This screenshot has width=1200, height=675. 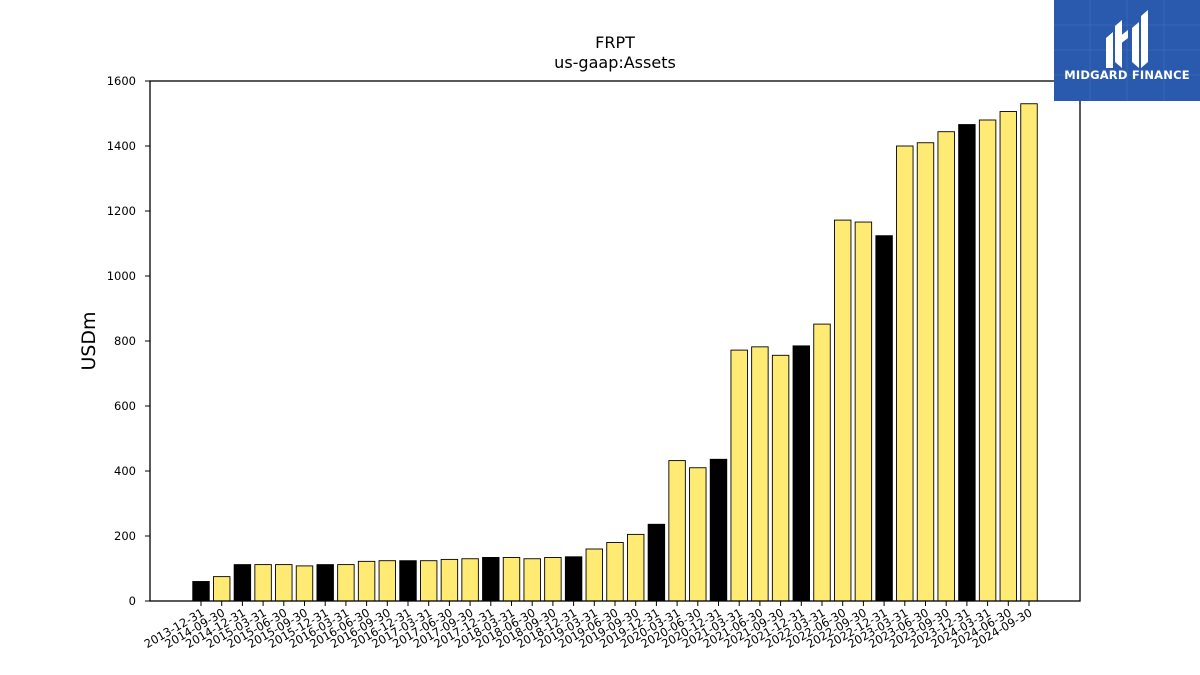 I want to click on y-tick-label: 1400, so click(x=121, y=146).